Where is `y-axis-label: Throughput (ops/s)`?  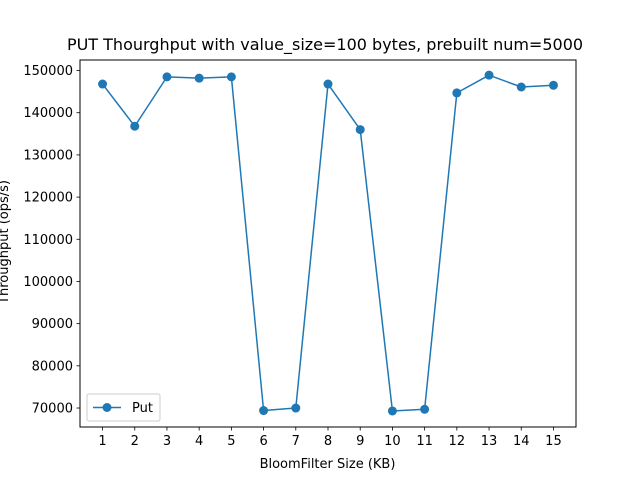 y-axis-label: Throughput (ops/s) is located at coordinates (6, 242).